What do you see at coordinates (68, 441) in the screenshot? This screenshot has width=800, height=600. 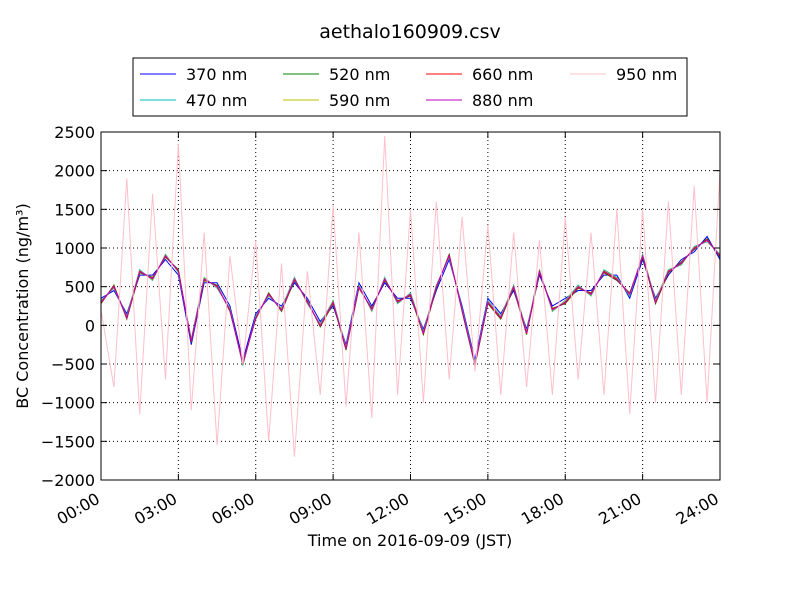 I see `y-tick-label: −1500` at bounding box center [68, 441].